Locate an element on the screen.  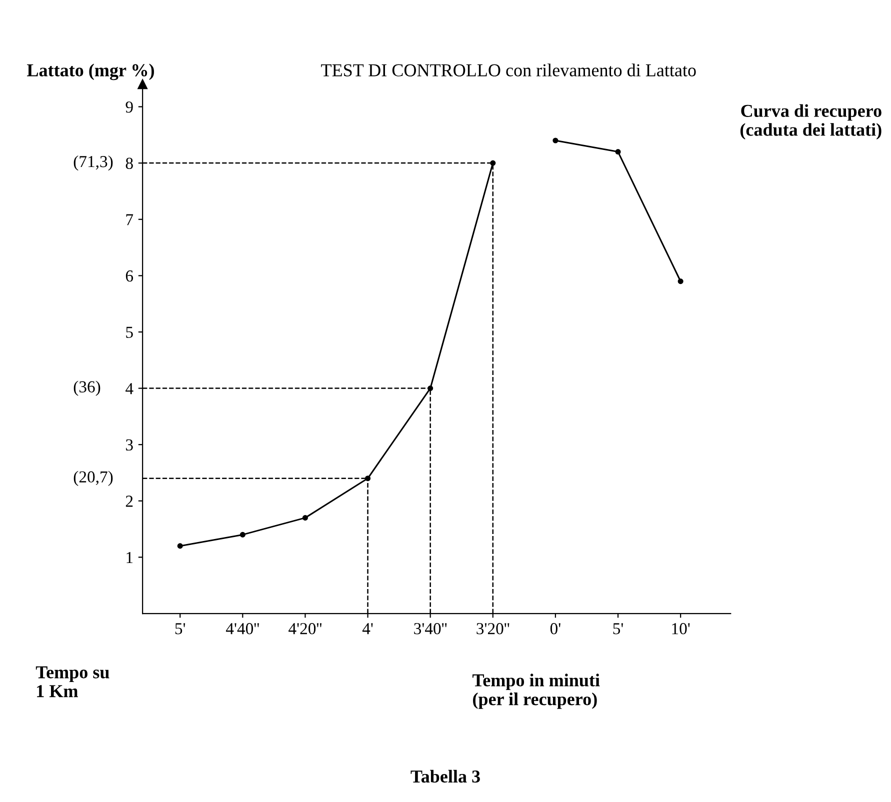
text: Tempo in minuti (per il recupero) is located at coordinates (536, 691).